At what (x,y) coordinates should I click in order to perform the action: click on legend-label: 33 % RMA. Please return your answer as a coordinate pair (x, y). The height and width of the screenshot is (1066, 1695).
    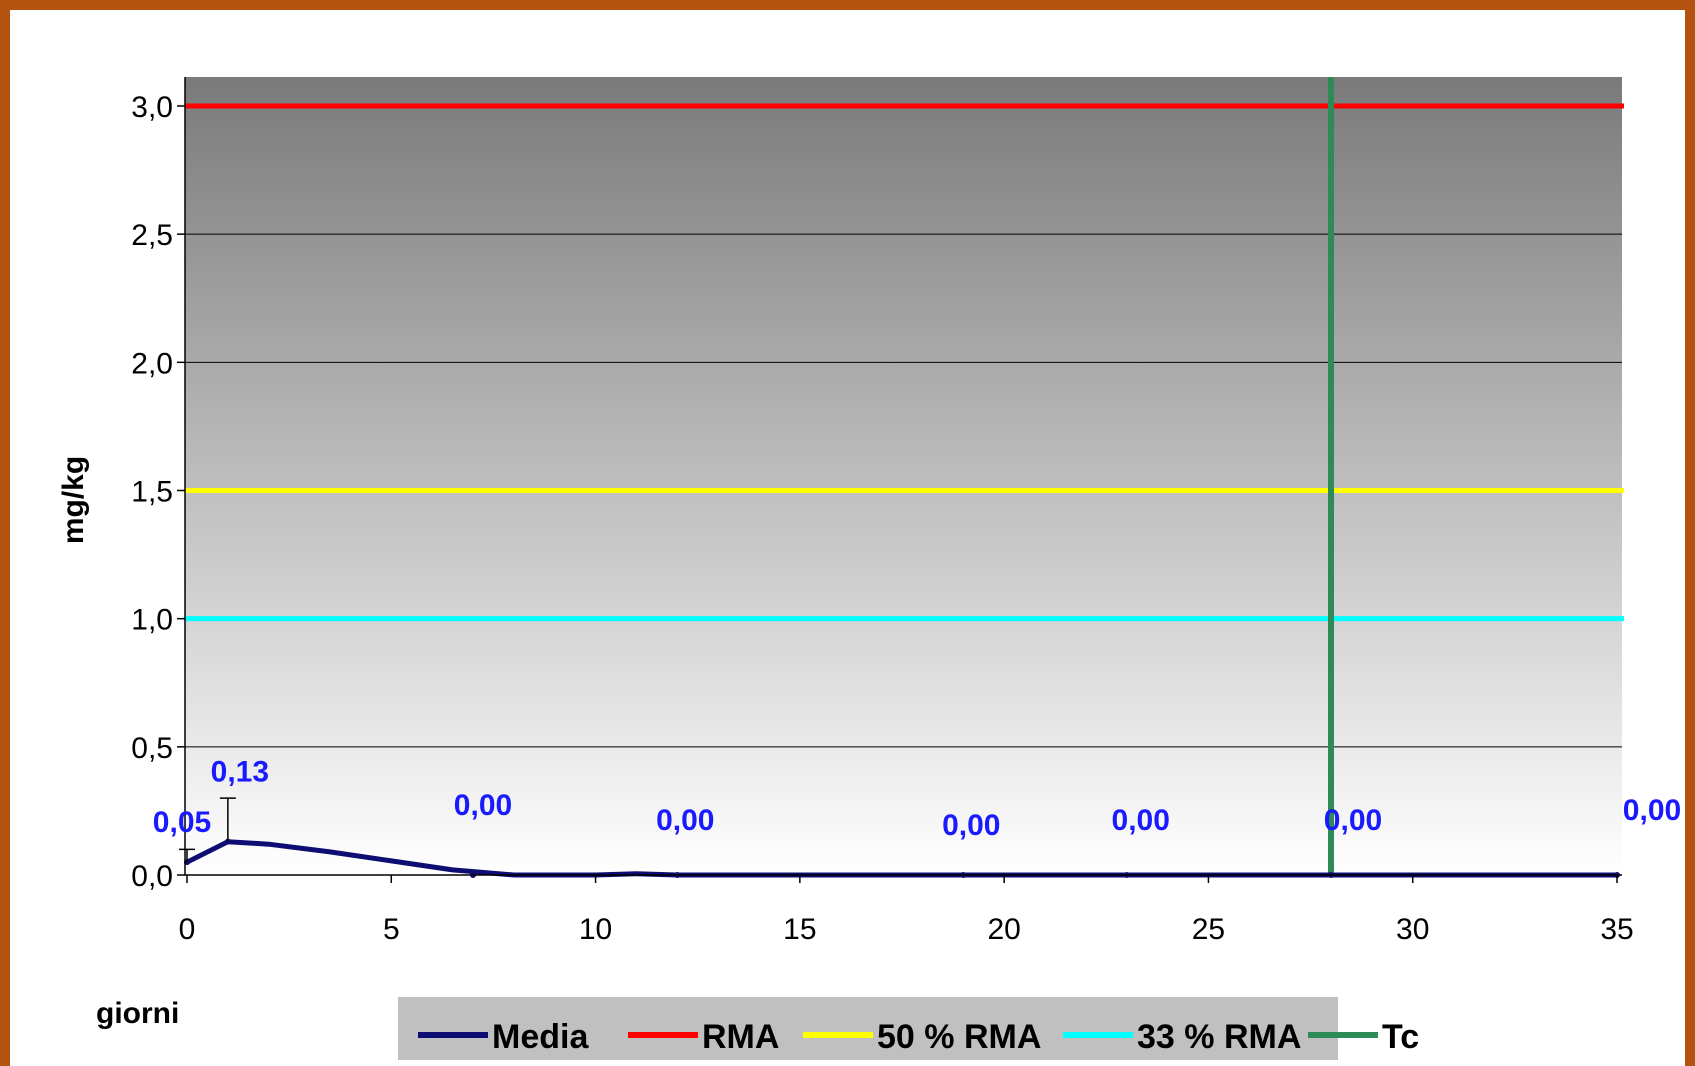
    Looking at the image, I should click on (1219, 1037).